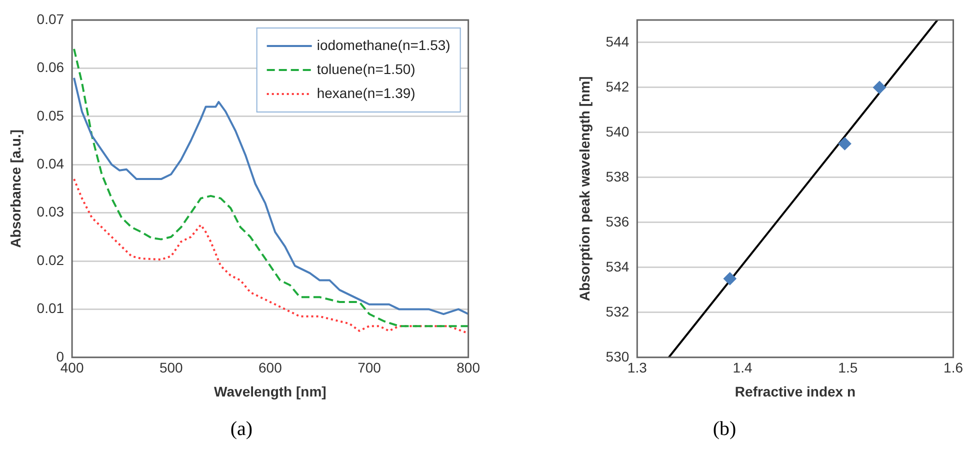  What do you see at coordinates (50, 212) in the screenshot?
I see `y-tick-label: 0.03` at bounding box center [50, 212].